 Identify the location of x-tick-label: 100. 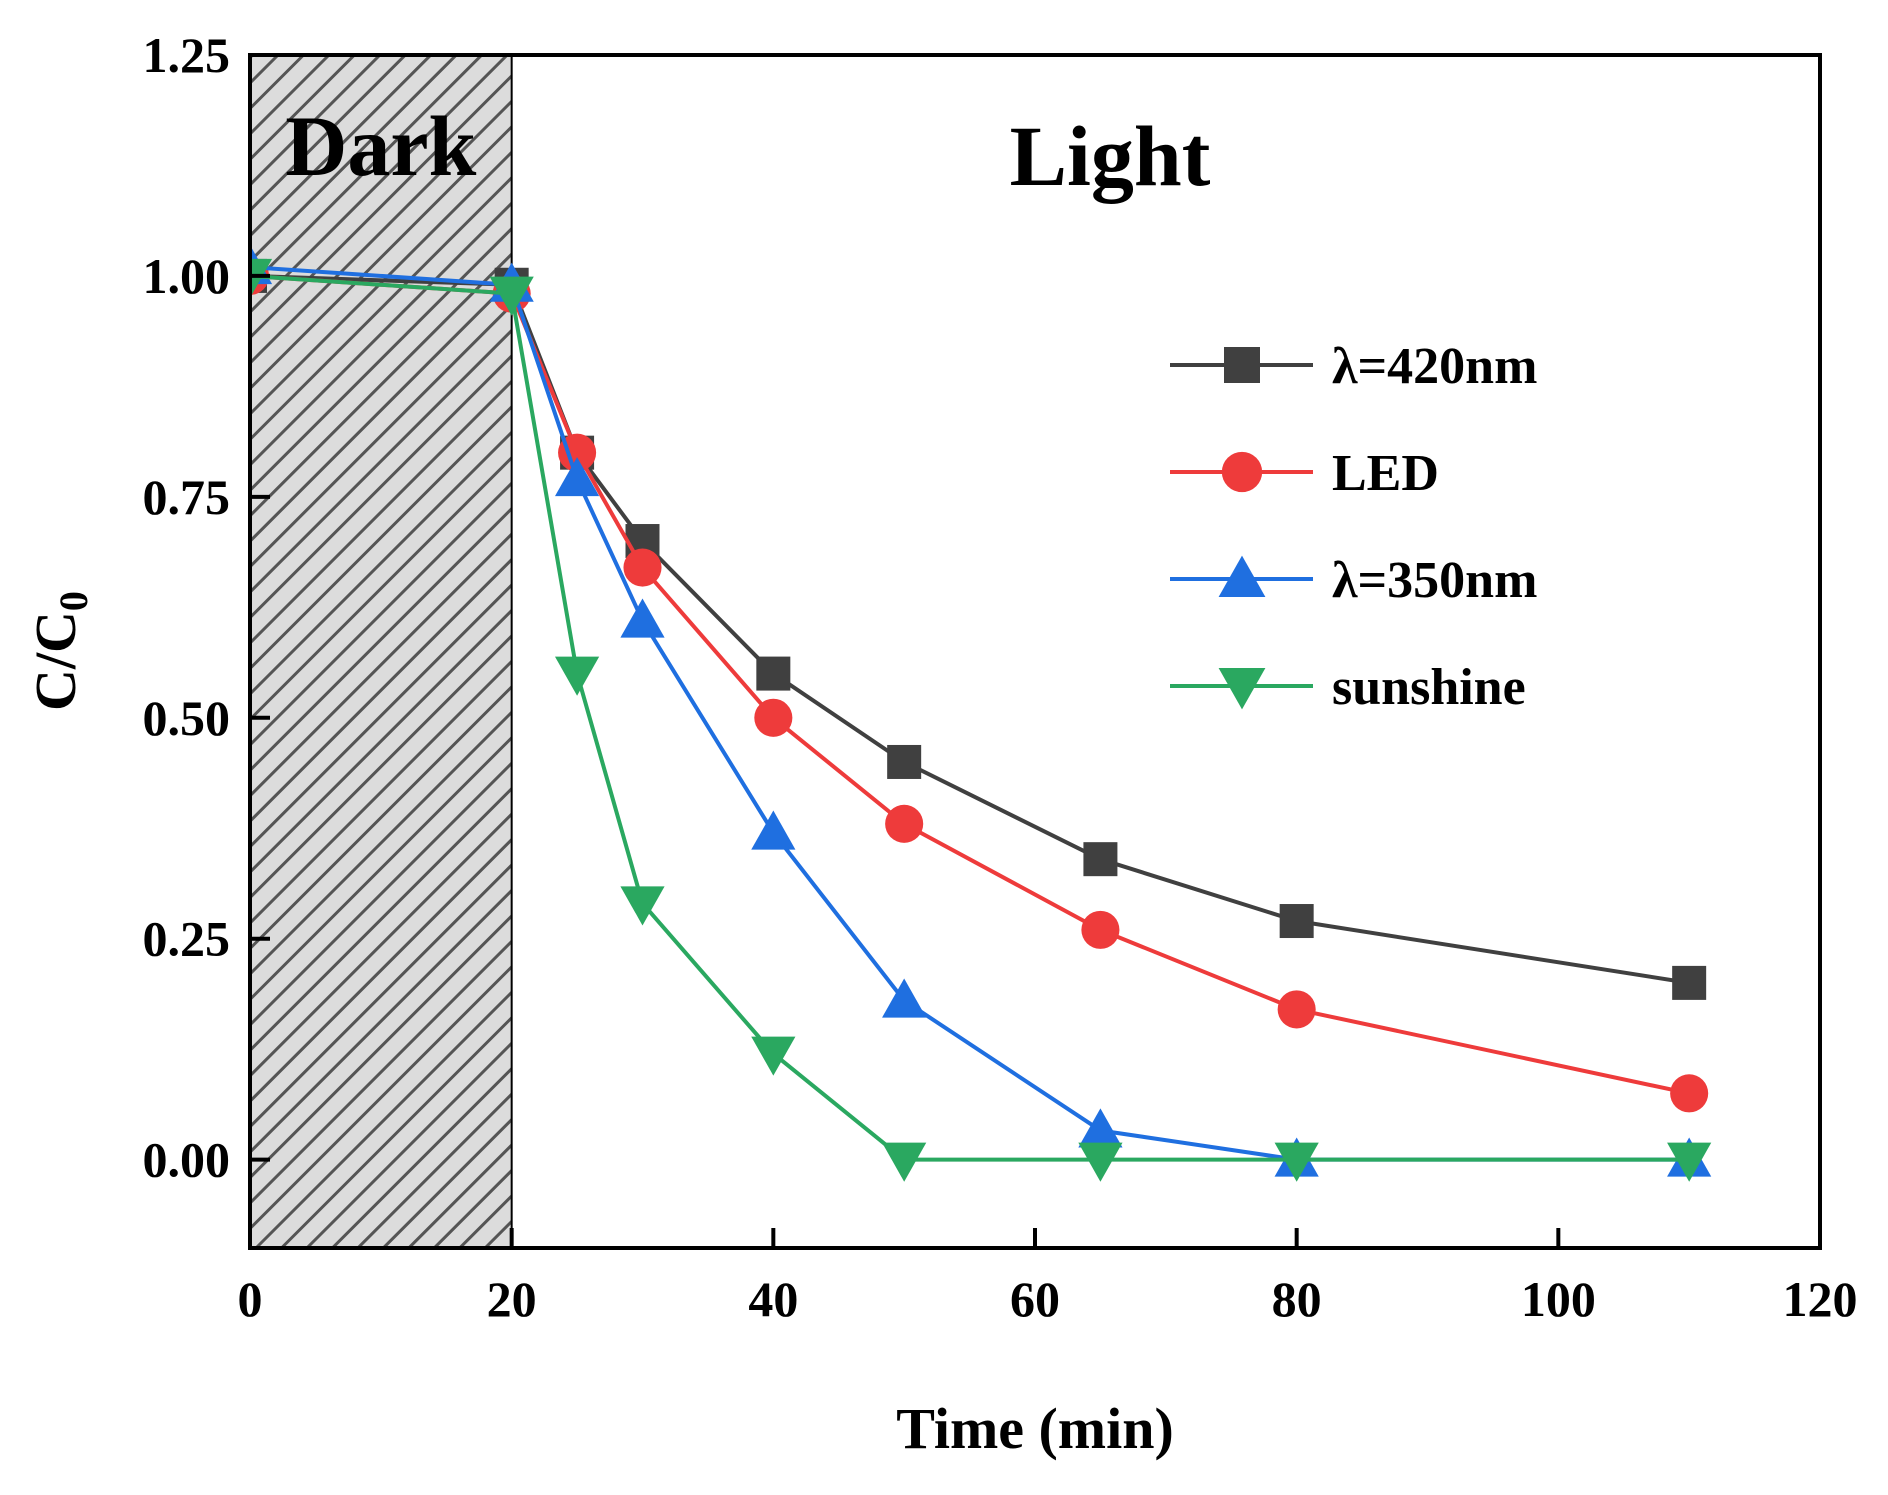
(1558, 1299).